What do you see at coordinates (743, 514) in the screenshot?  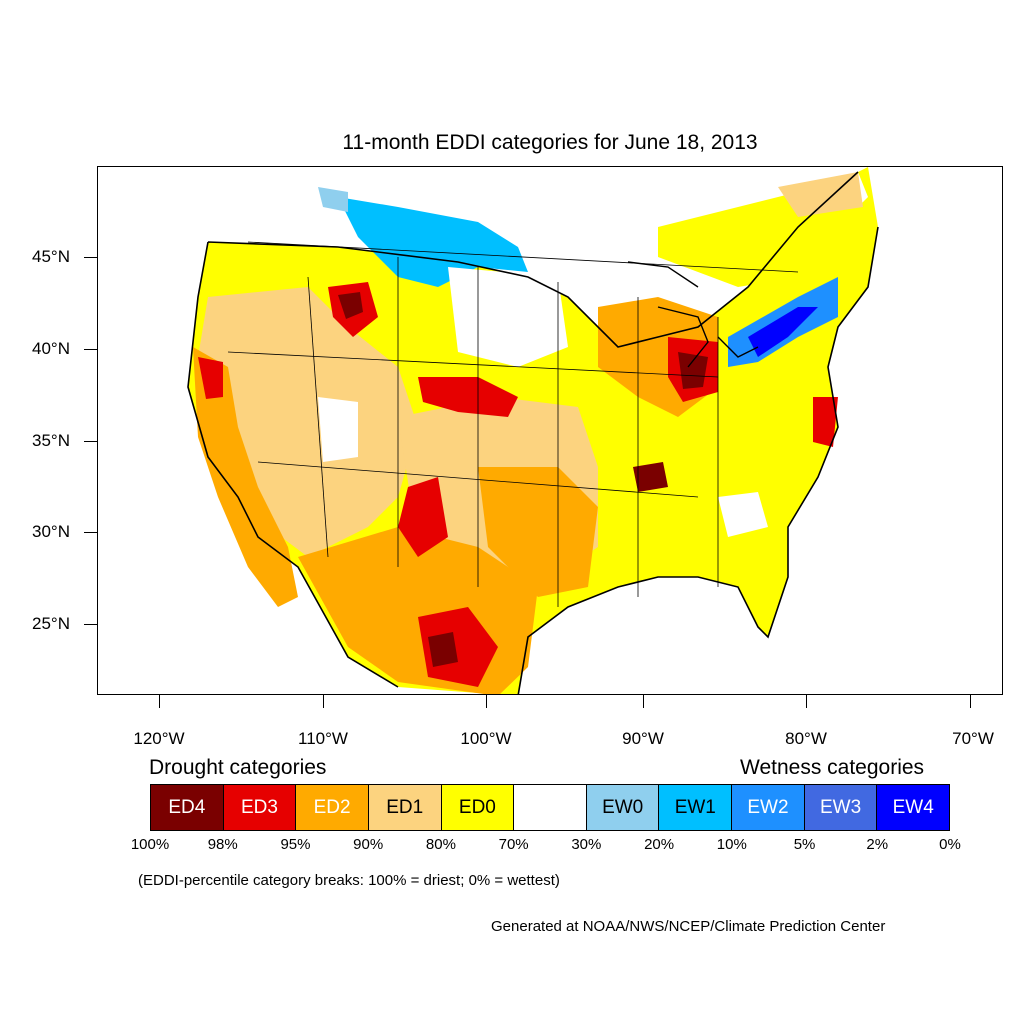 I see `normal-zone-southeast` at bounding box center [743, 514].